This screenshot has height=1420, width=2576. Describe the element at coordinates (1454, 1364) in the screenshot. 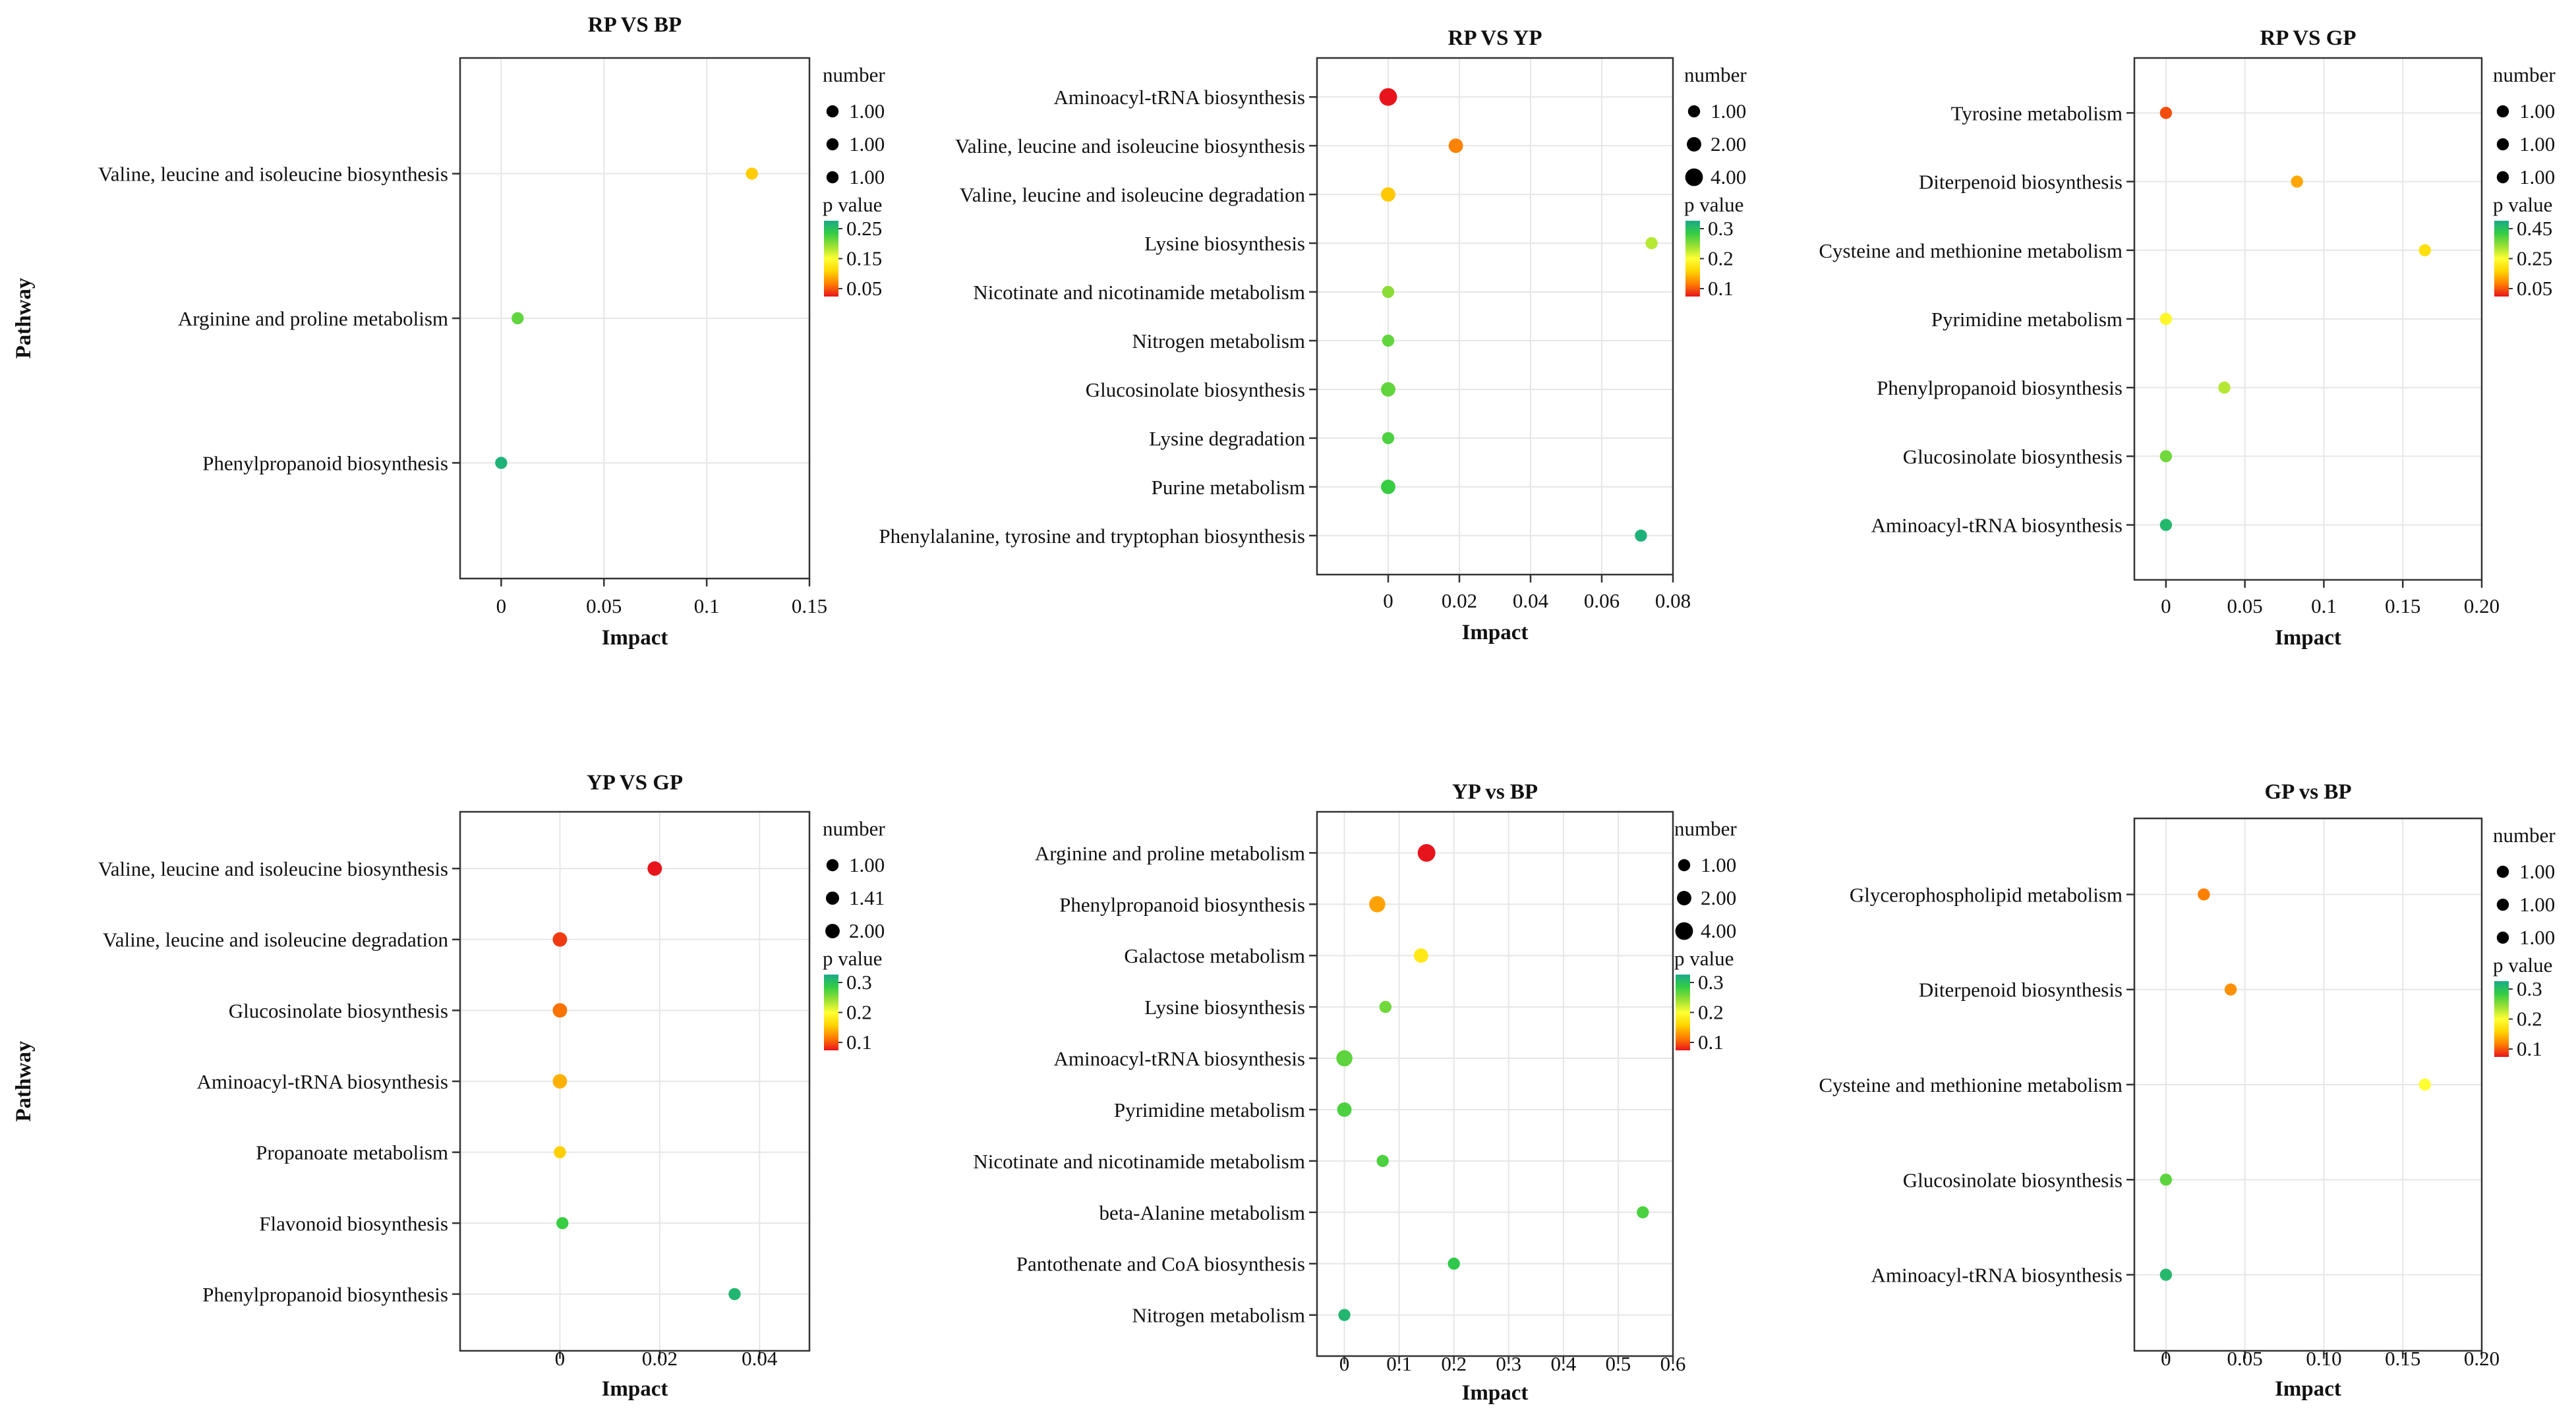

I see `x-tick-label: 0.2` at that location.